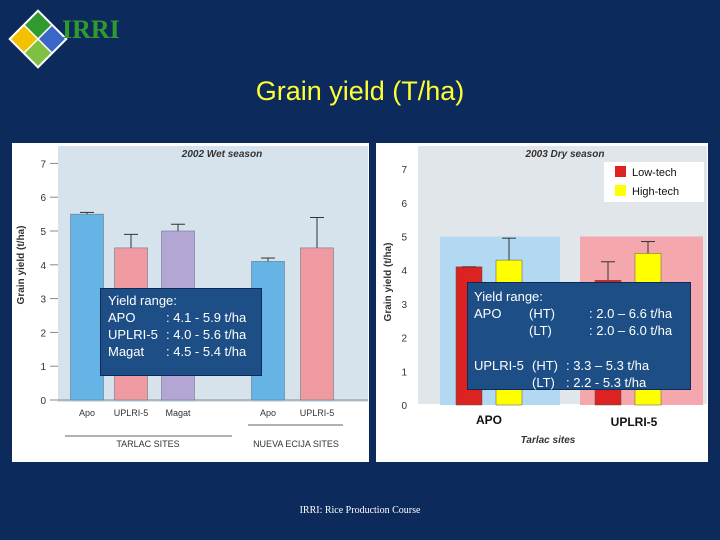  Describe the element at coordinates (654, 173) in the screenshot. I see `legend-label-lowtech: Low-tech` at that location.